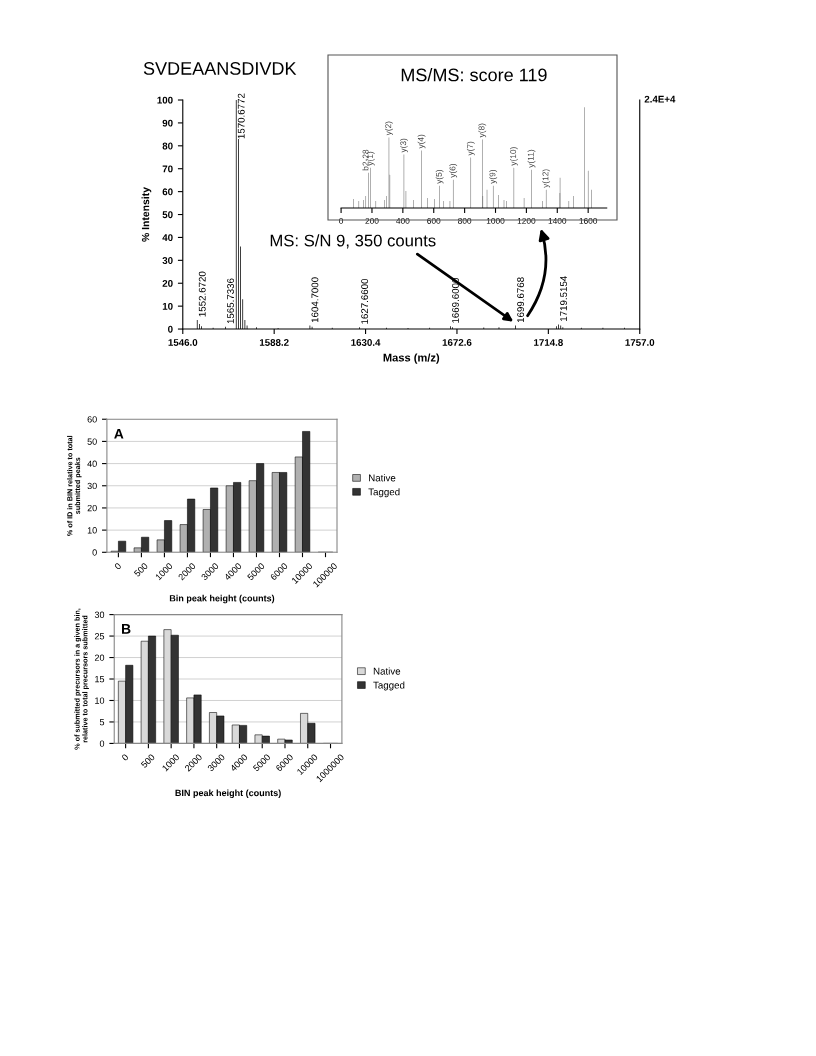 The height and width of the screenshot is (1056, 816). Describe the element at coordinates (315, 300) in the screenshot. I see `annotation: 1604.7000` at that location.